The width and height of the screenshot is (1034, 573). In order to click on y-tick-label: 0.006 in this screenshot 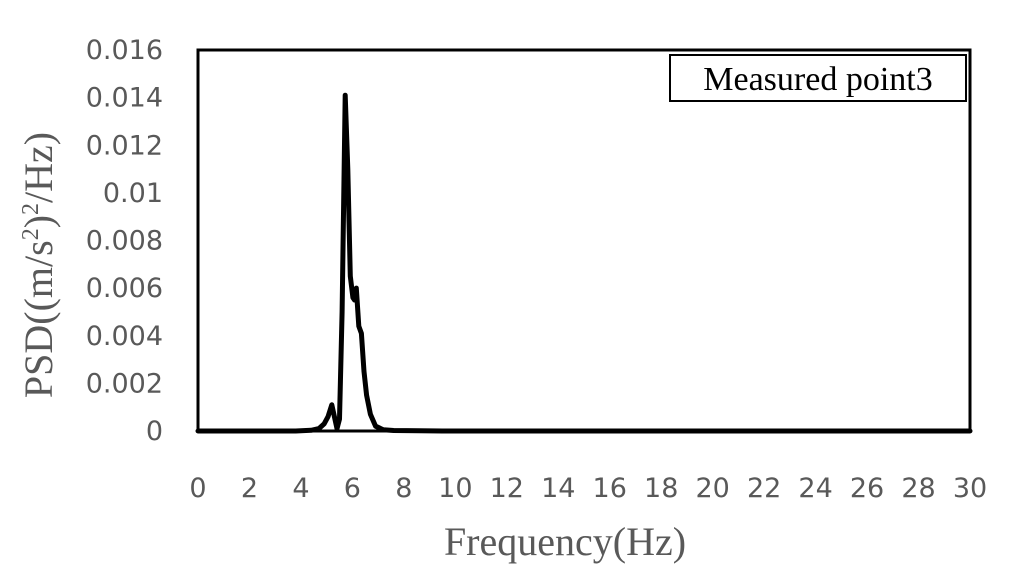, I will do `click(124, 288)`.